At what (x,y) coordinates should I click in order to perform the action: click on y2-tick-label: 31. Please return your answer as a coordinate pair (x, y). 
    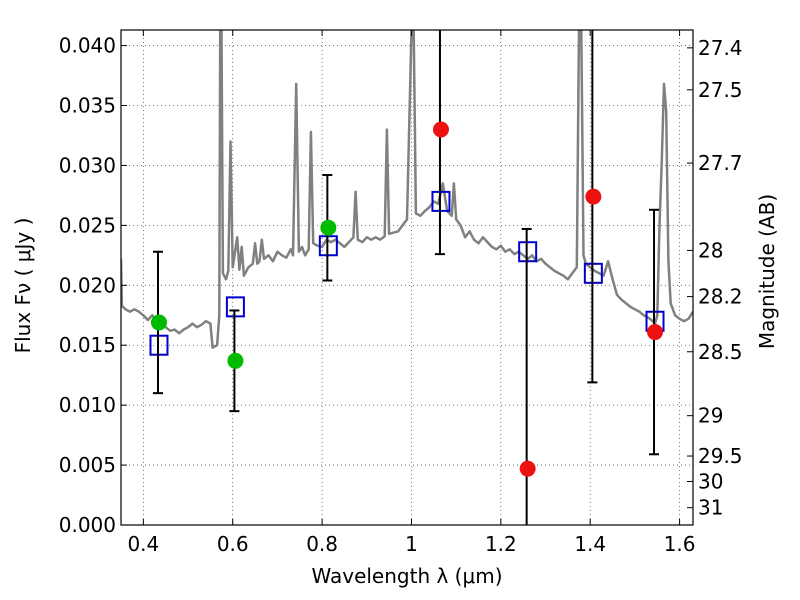
    Looking at the image, I should click on (710, 508).